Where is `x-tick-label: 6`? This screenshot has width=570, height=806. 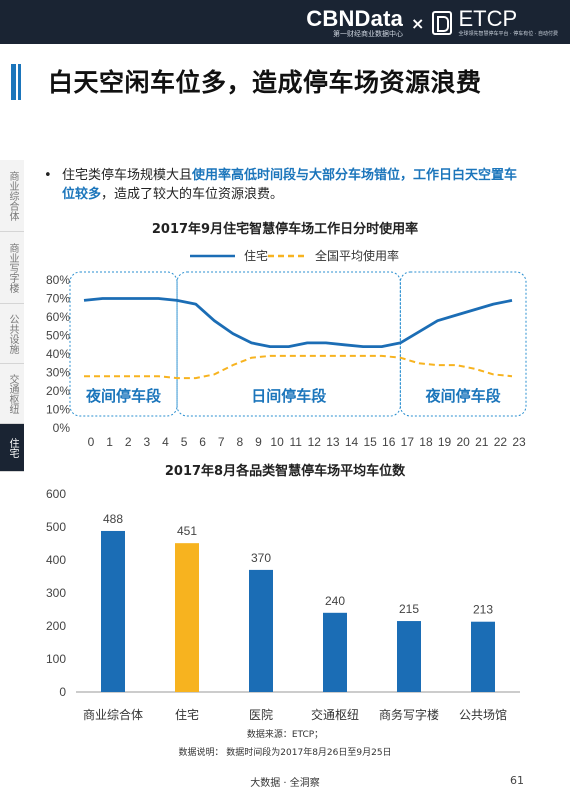
x-tick-label: 6 is located at coordinates (202, 442).